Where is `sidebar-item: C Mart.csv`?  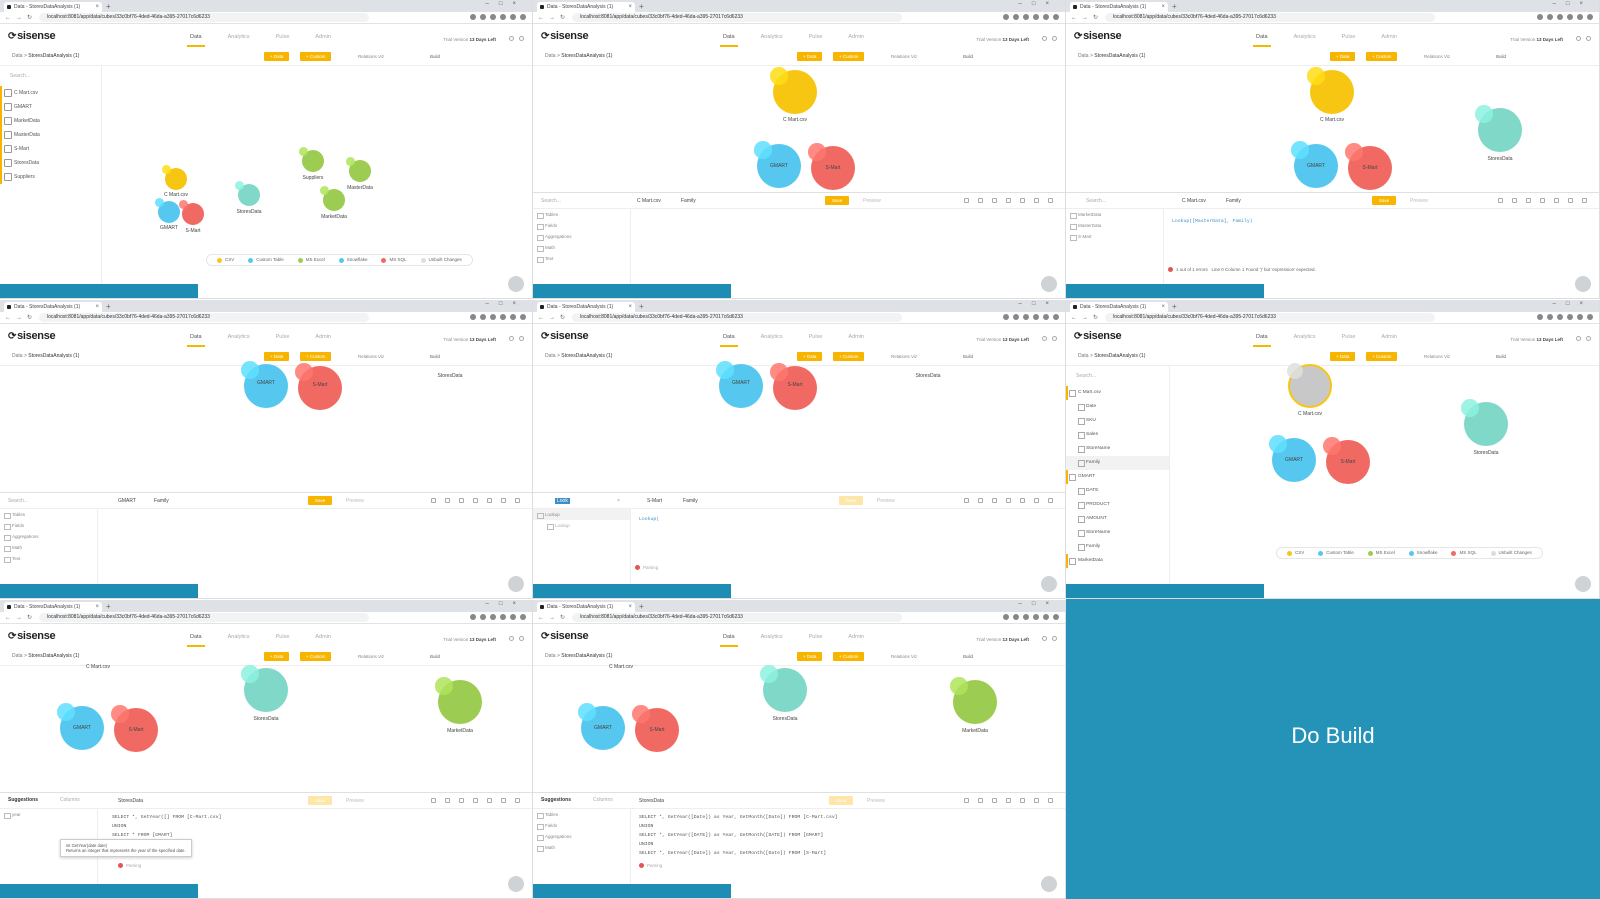 sidebar-item: C Mart.csv is located at coordinates (50, 93).